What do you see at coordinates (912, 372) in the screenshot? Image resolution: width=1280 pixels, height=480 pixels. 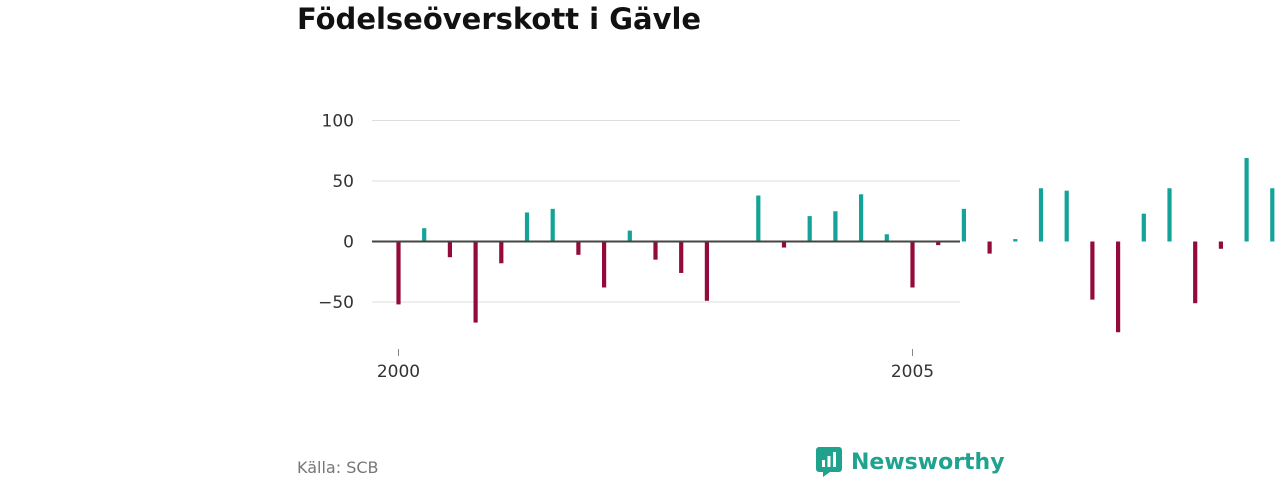 I see `x-tick-label: 2005` at bounding box center [912, 372].